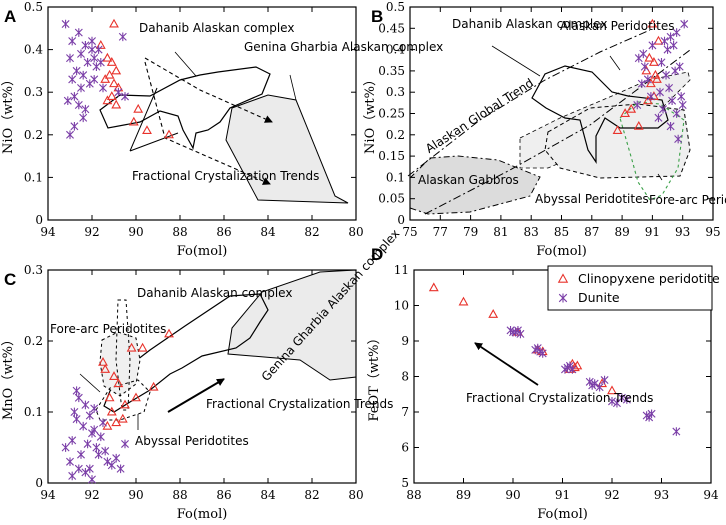  What do you see at coordinates (600, 114) in the screenshot?
I see `panel-b-dahanib-field` at bounding box center [600, 114].